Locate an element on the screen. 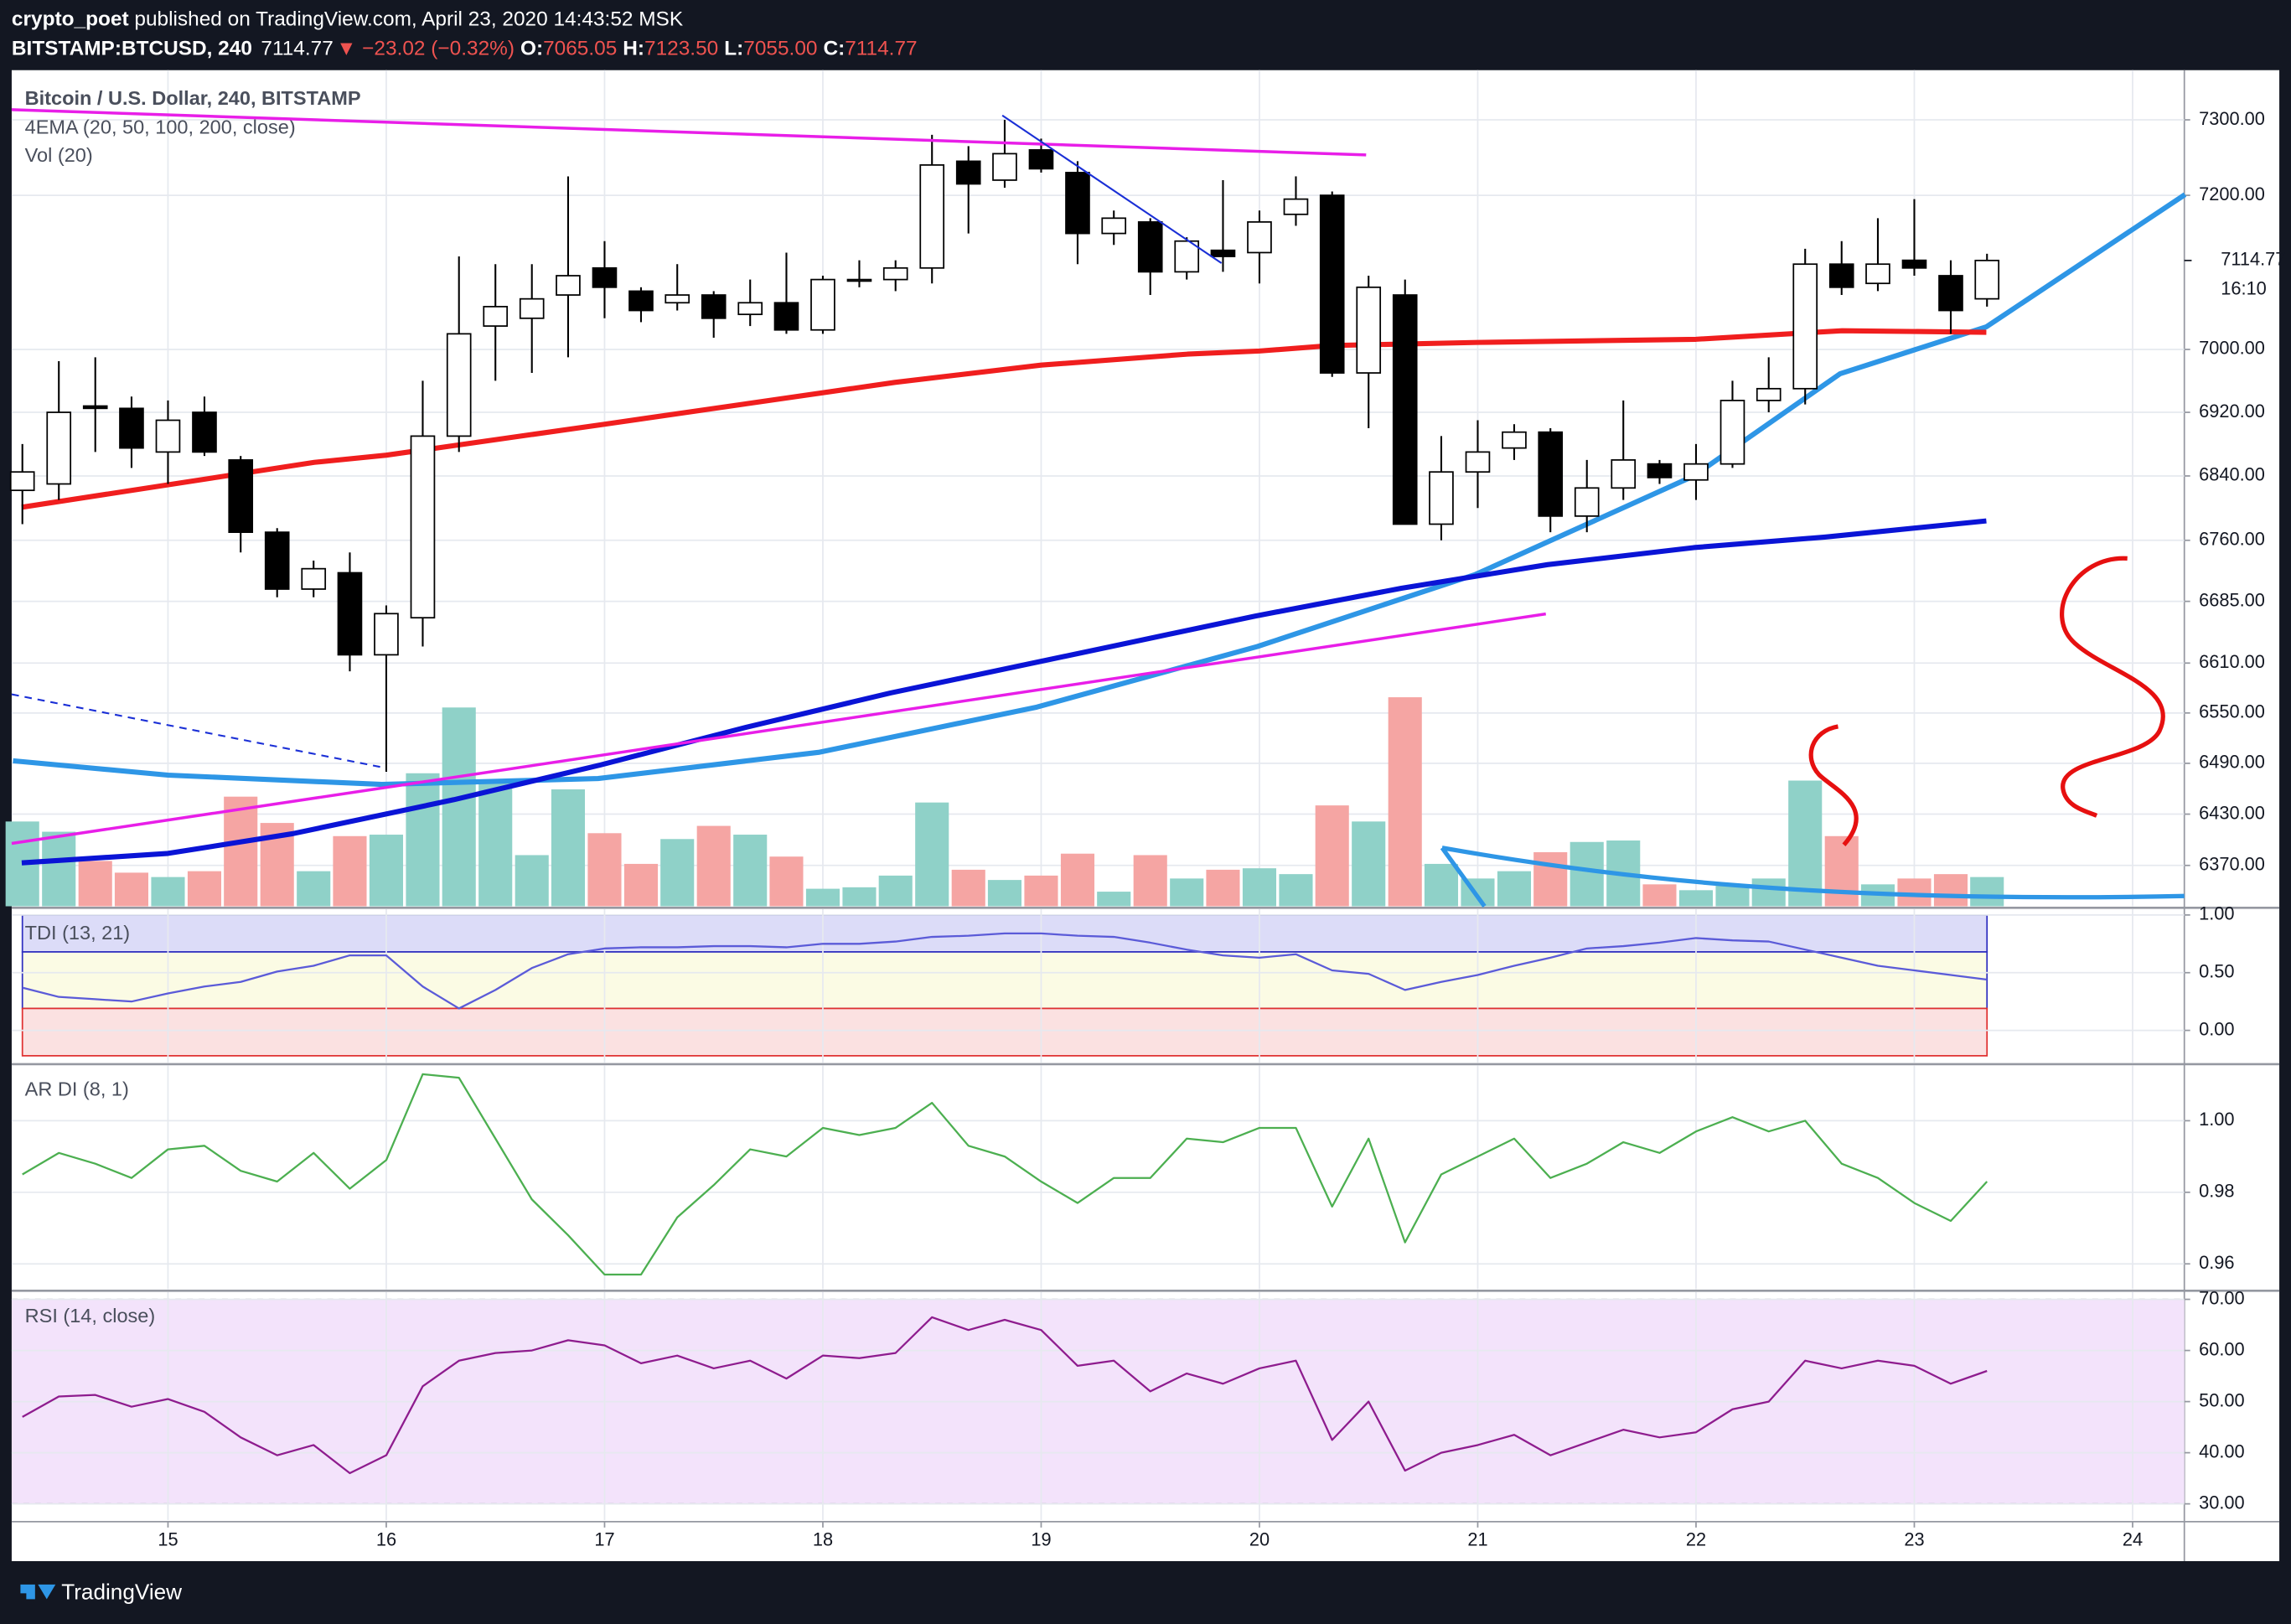  x-tick-label: 17 is located at coordinates (604, 1538).